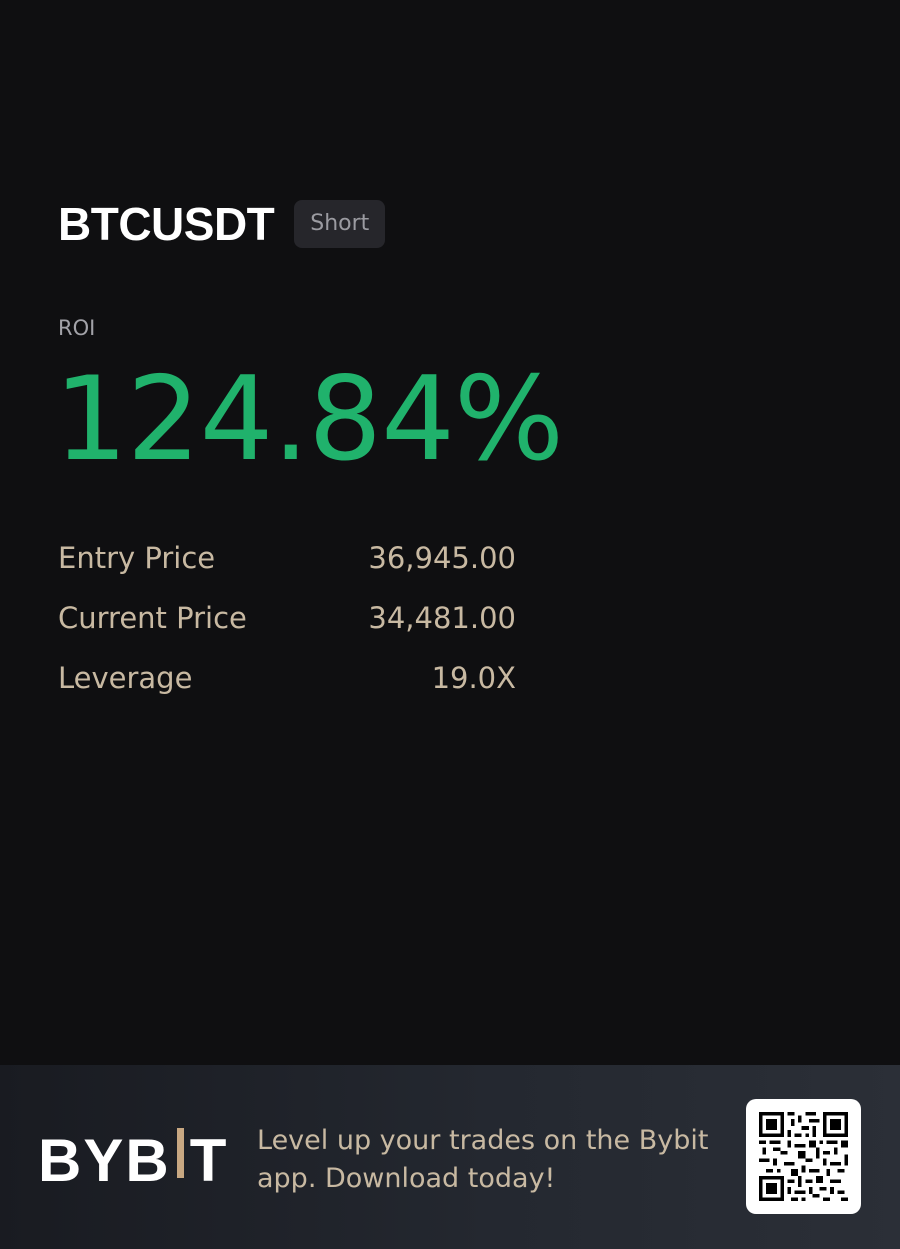  I want to click on stat-value: 19.0X, so click(473, 678).